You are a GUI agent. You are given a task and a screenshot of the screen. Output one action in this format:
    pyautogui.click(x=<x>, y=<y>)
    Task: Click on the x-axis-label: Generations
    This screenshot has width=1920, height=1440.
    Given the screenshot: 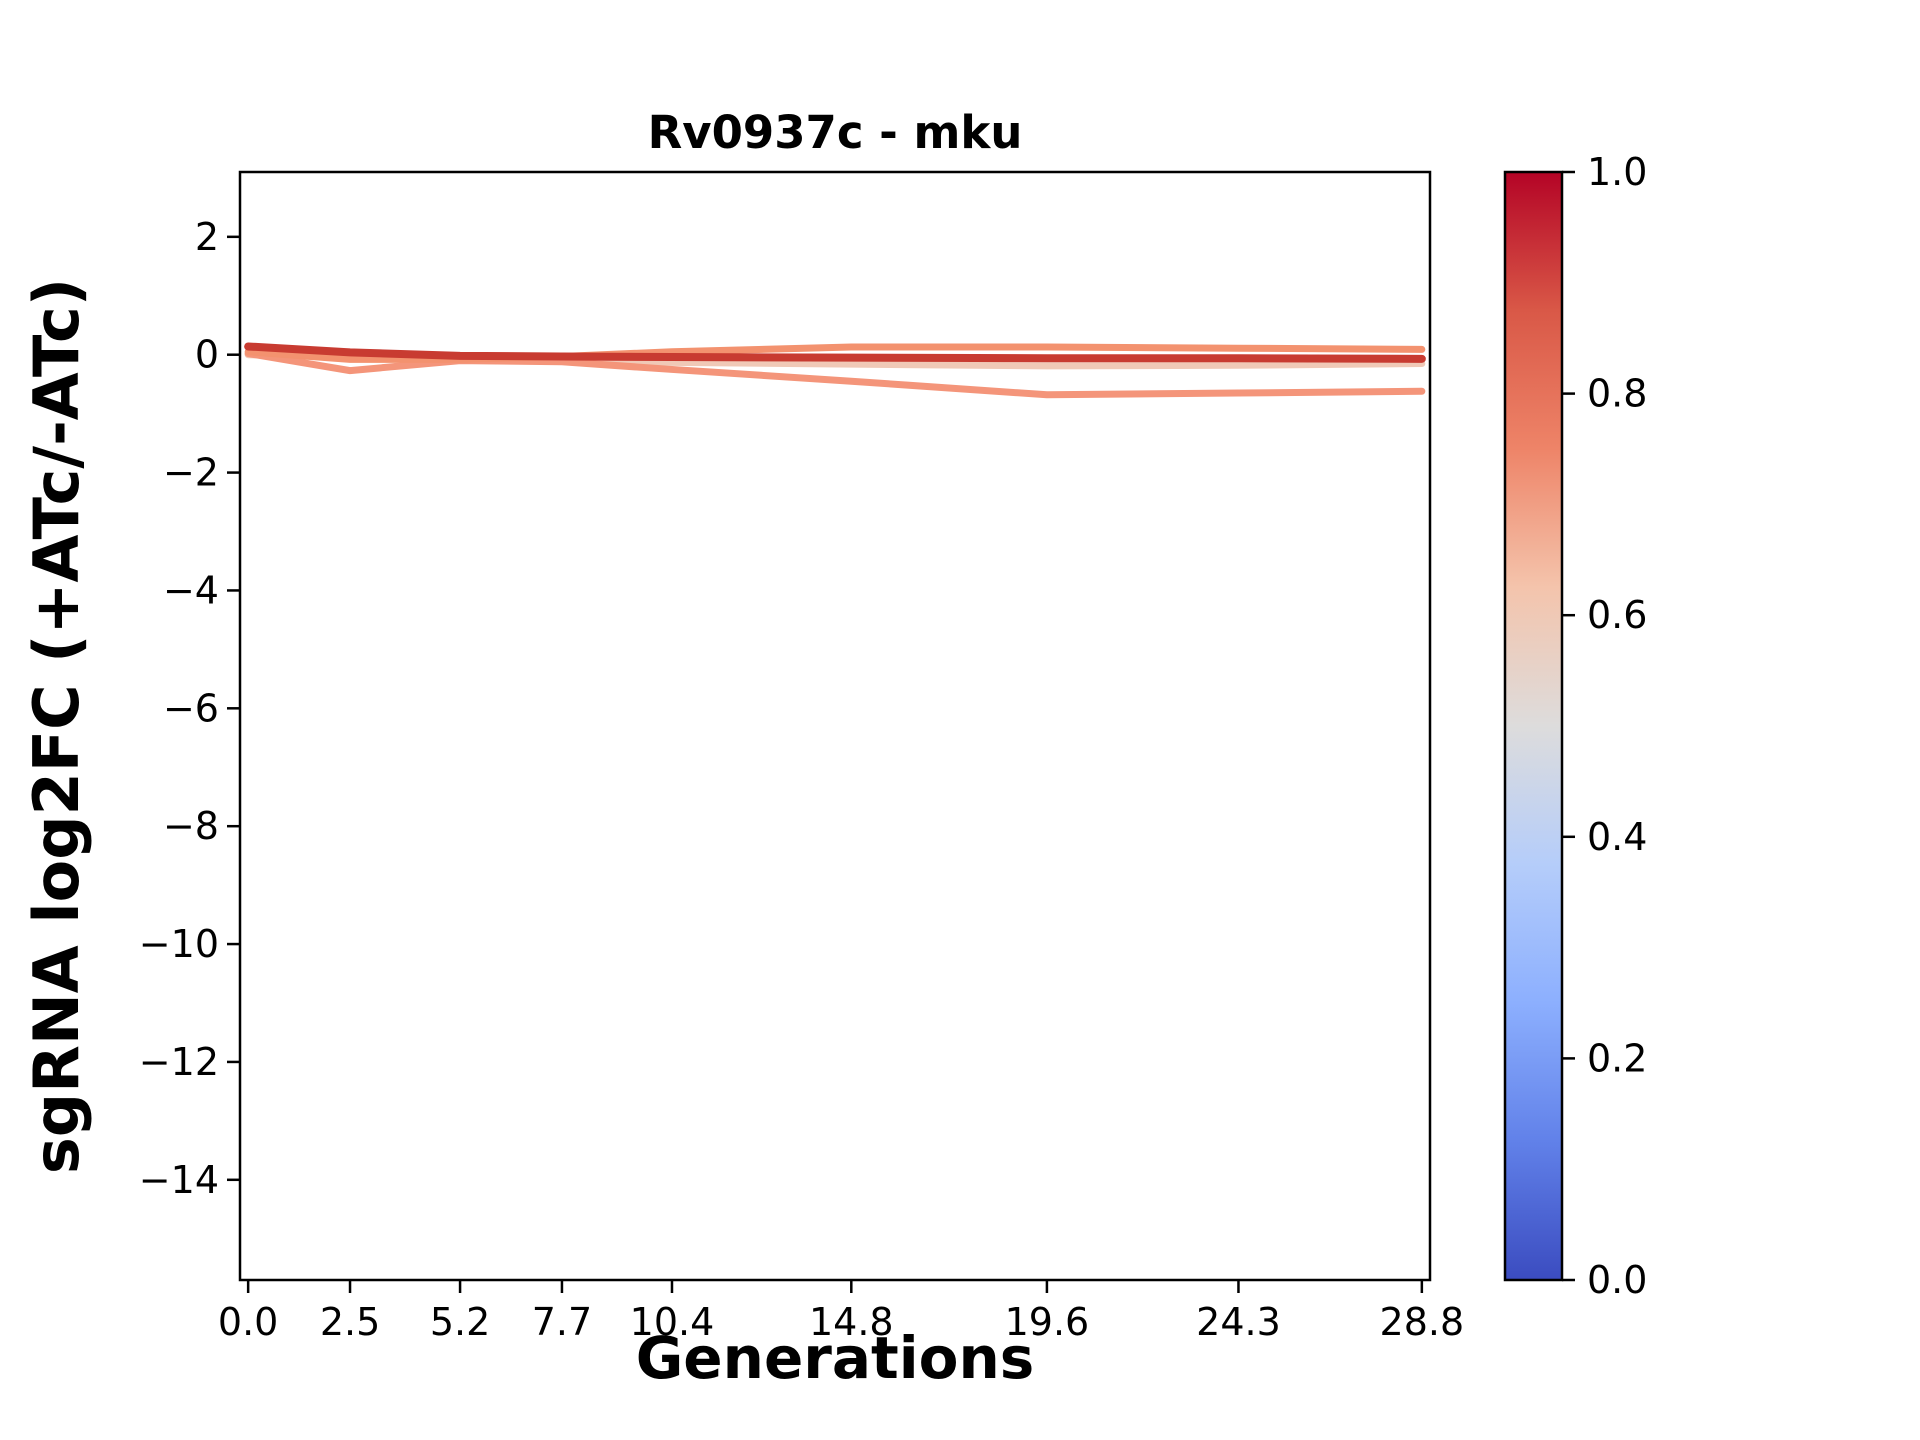 What is the action you would take?
    pyautogui.click(x=835, y=1358)
    